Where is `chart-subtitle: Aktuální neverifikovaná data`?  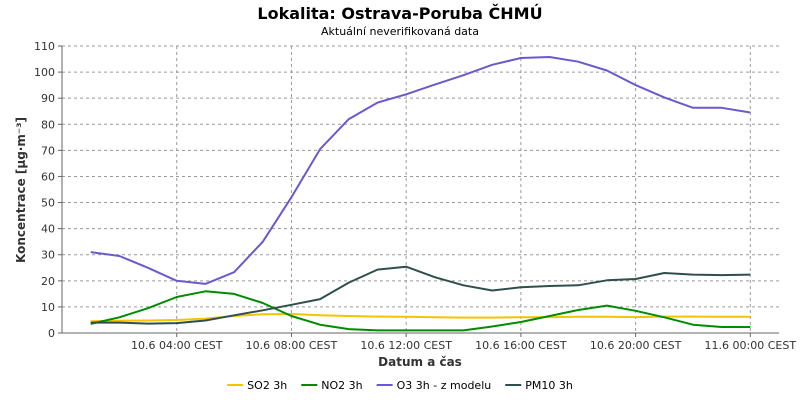 chart-subtitle: Aktuální neverifikovaná data is located at coordinates (400, 31).